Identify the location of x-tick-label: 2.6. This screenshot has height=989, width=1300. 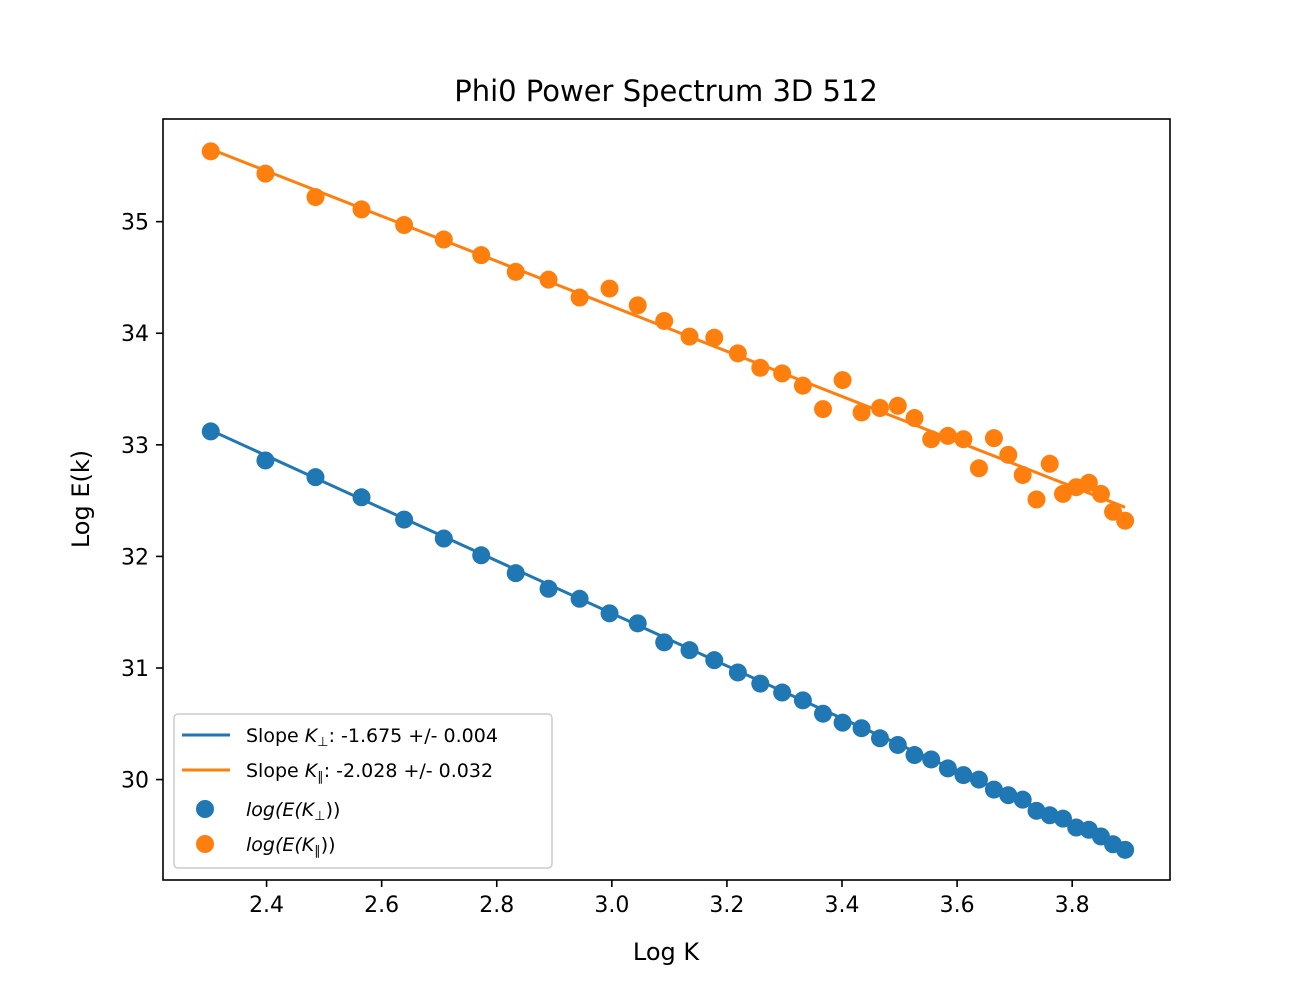
(381, 905).